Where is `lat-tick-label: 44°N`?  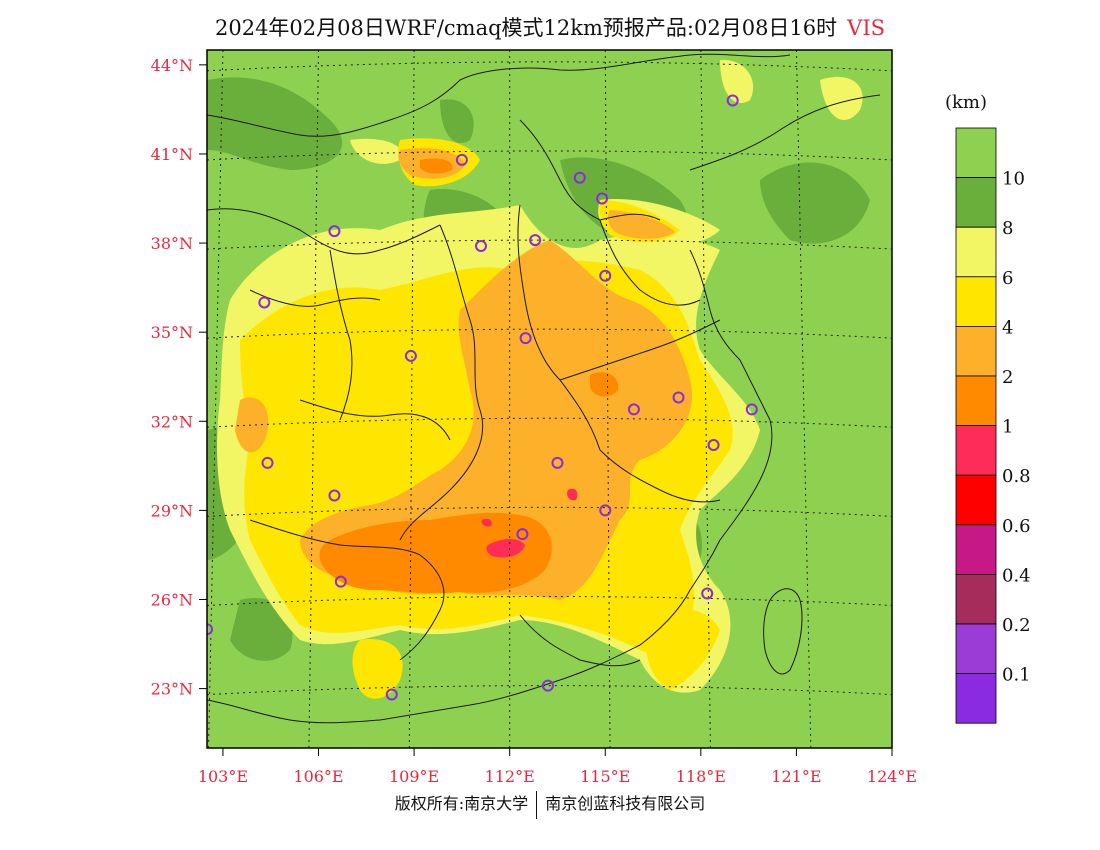 lat-tick-label: 44°N is located at coordinates (172, 65).